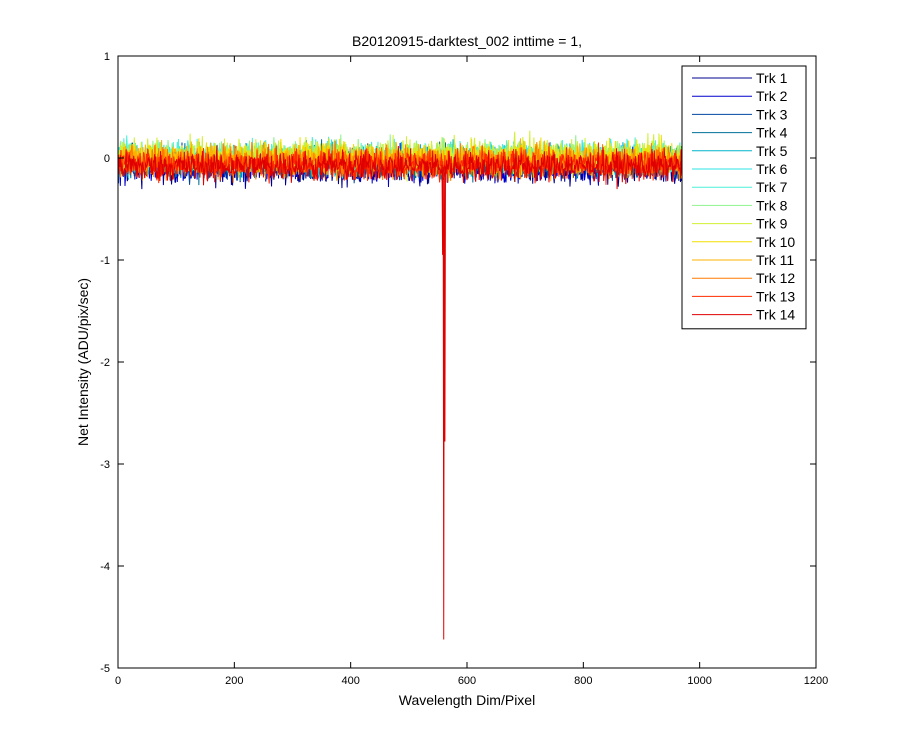 The image size is (900, 750). Describe the element at coordinates (107, 57) in the screenshot. I see `y-tick-label: 1` at that location.